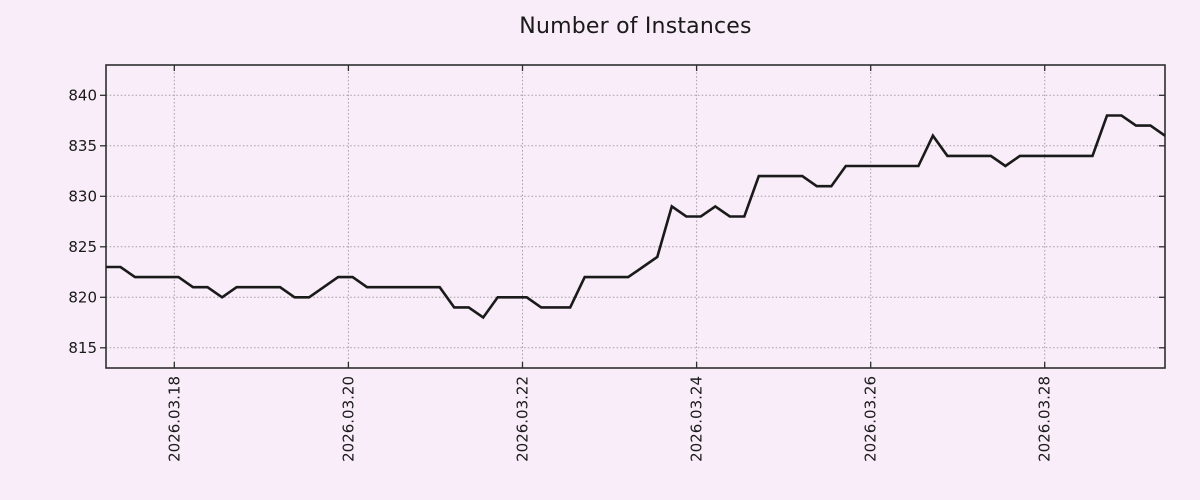  What do you see at coordinates (82, 196) in the screenshot?
I see `y-tick-label: 830` at bounding box center [82, 196].